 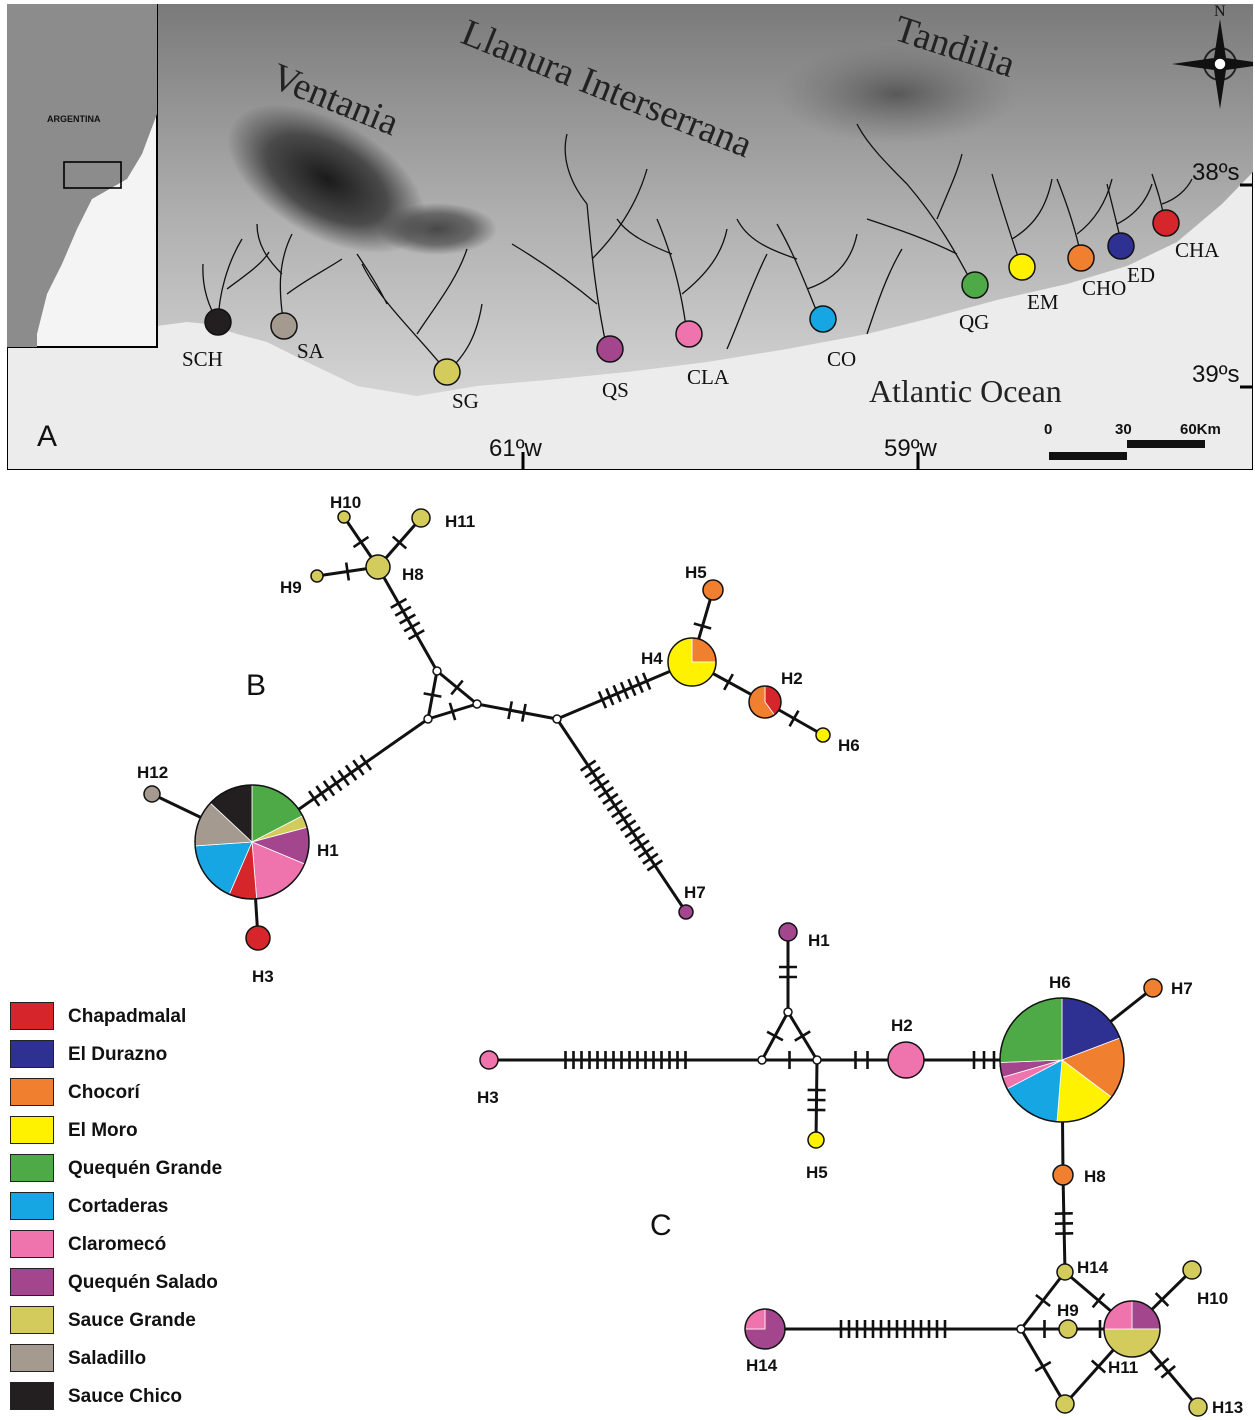 I want to click on haplotype-label: H5, so click(x=817, y=1172).